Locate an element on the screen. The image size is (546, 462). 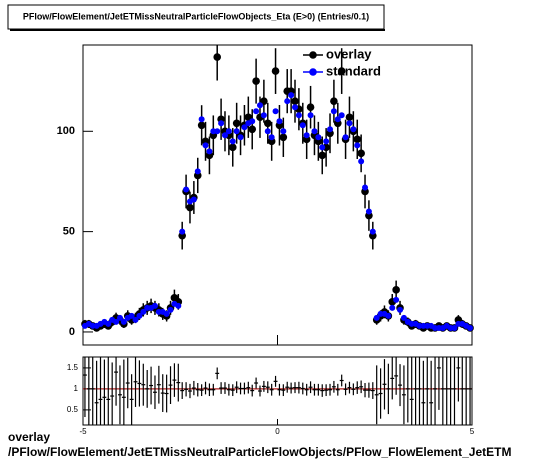
ratio-y-tick-label: 1.5 is located at coordinates (73, 367).